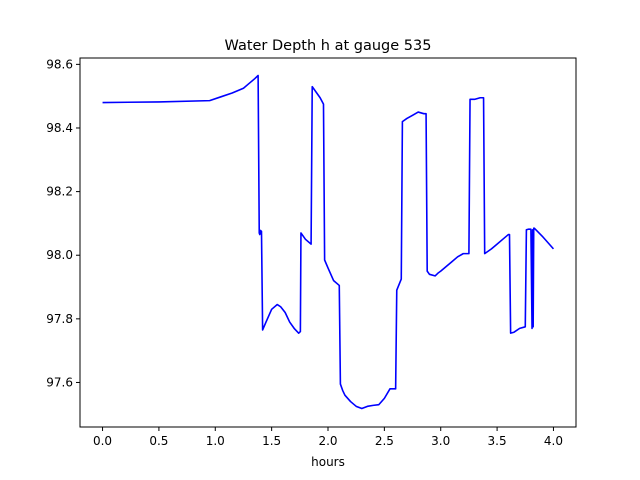 The height and width of the screenshot is (480, 640). Describe the element at coordinates (59, 64) in the screenshot. I see `y-tick-label: 98.6` at that location.